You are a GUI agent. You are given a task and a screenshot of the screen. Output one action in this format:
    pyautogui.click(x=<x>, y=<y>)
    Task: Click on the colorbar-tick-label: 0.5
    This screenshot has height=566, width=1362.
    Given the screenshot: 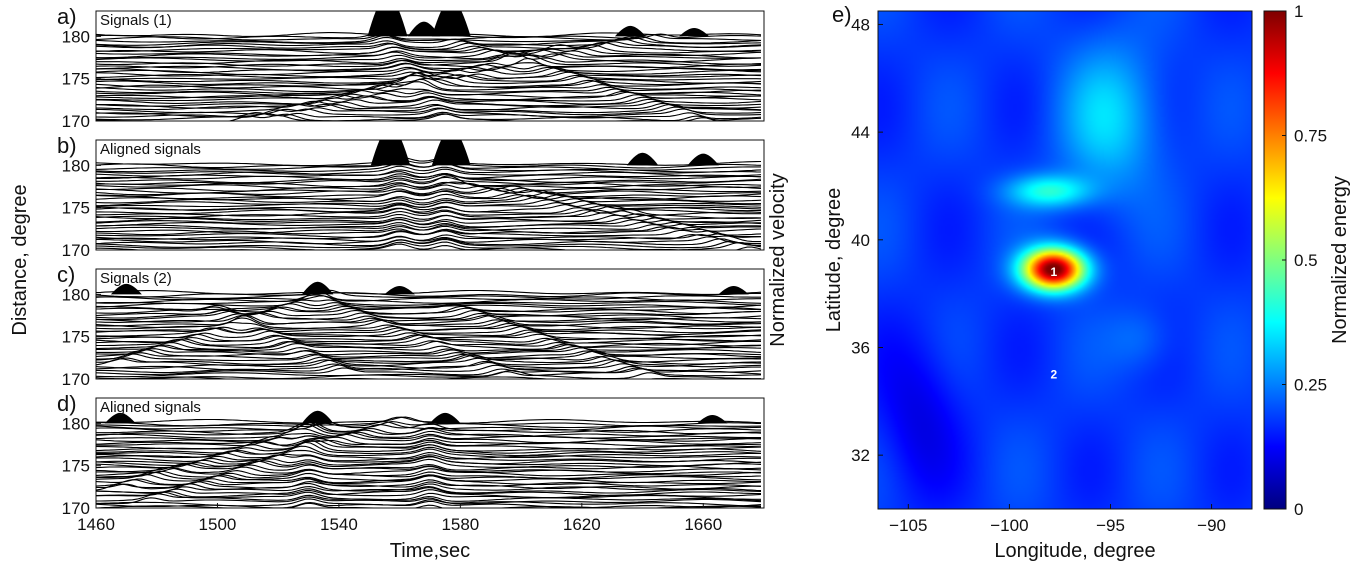 What is the action you would take?
    pyautogui.click(x=1306, y=260)
    